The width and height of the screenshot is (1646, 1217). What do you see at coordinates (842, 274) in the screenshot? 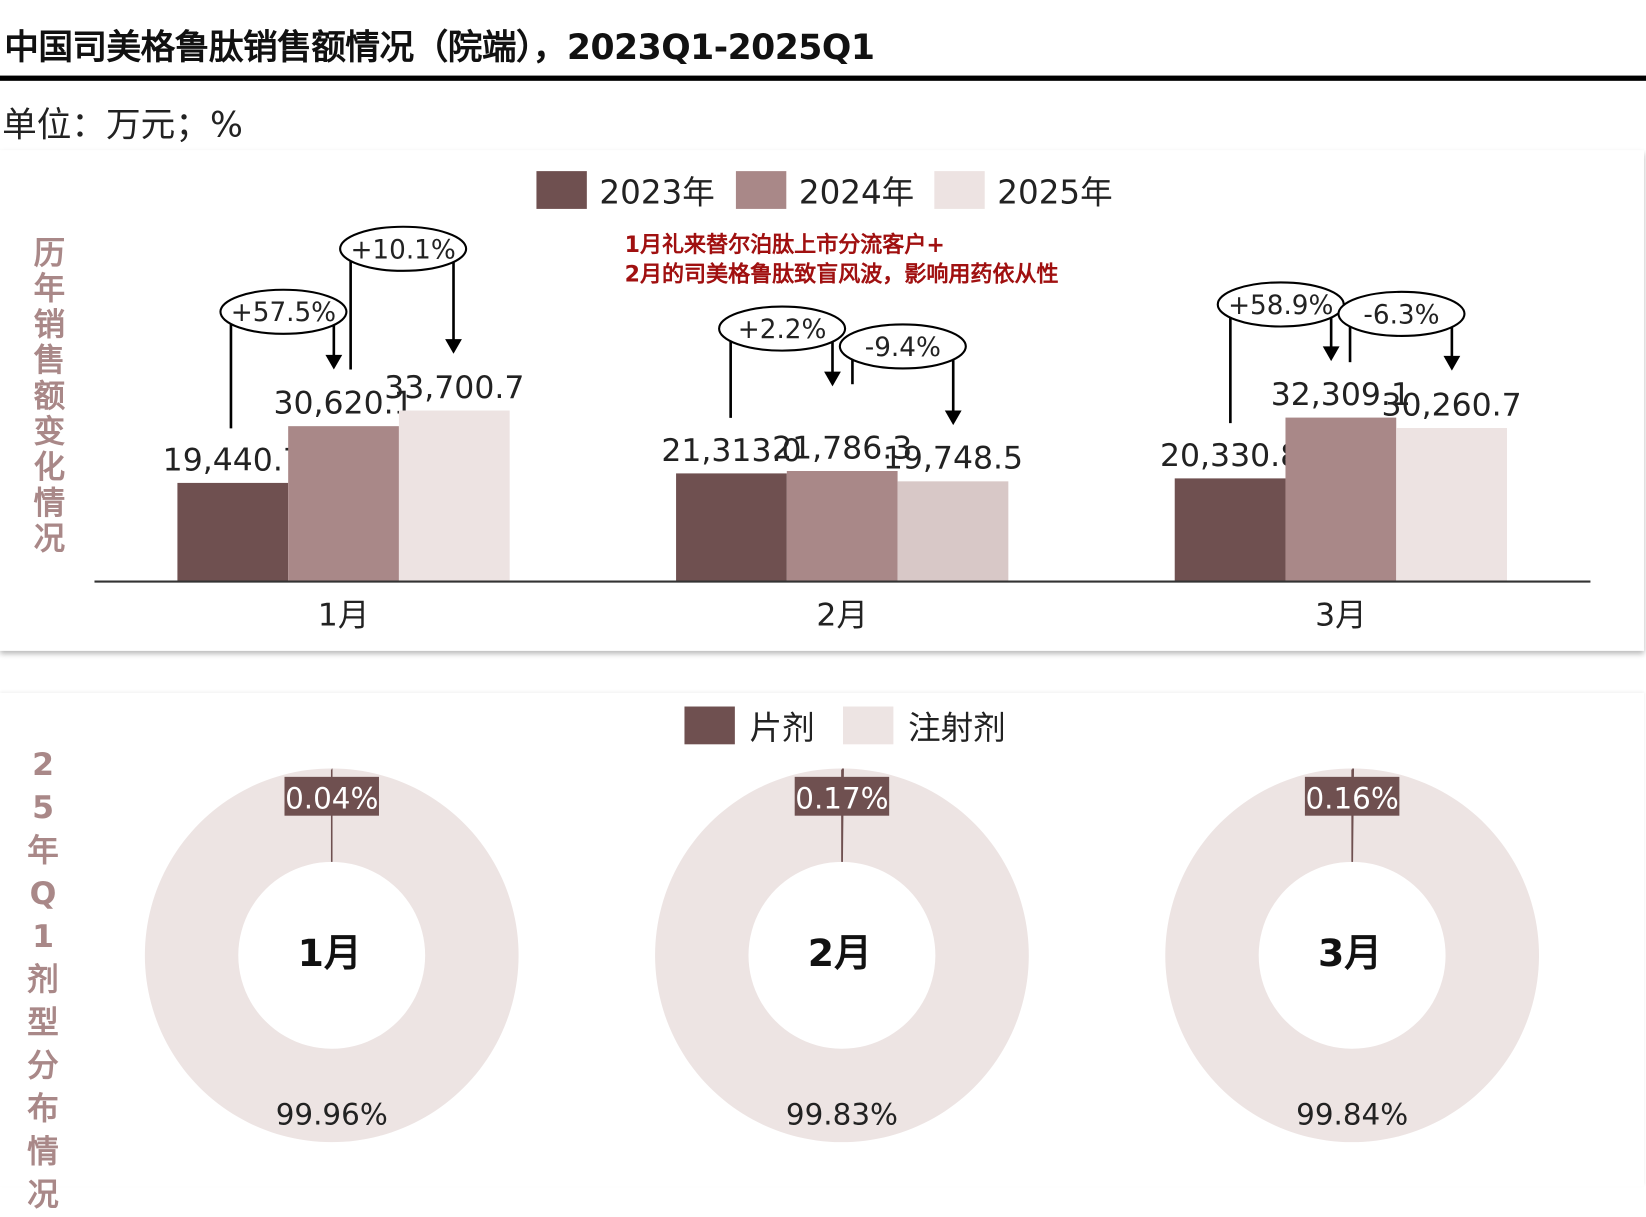
I see `annotation-line-2: 2月的司美格鲁肽致盲风波，影响用药依从性` at bounding box center [842, 274].